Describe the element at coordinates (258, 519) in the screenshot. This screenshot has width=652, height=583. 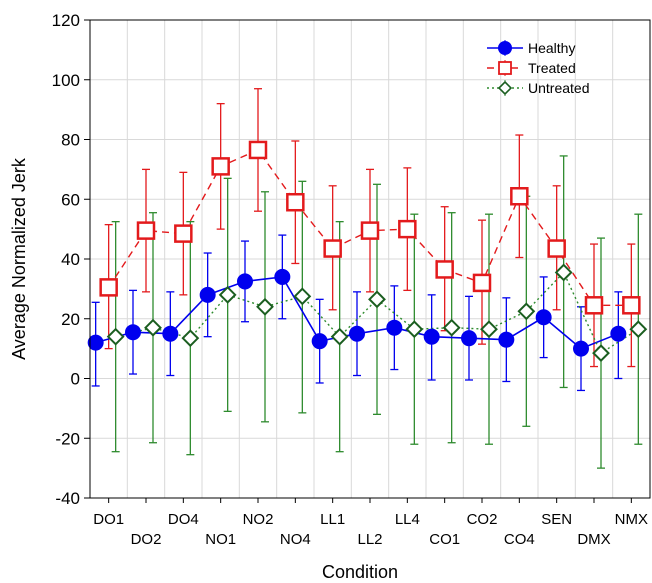
I see `x-tick-label: NO2` at that location.